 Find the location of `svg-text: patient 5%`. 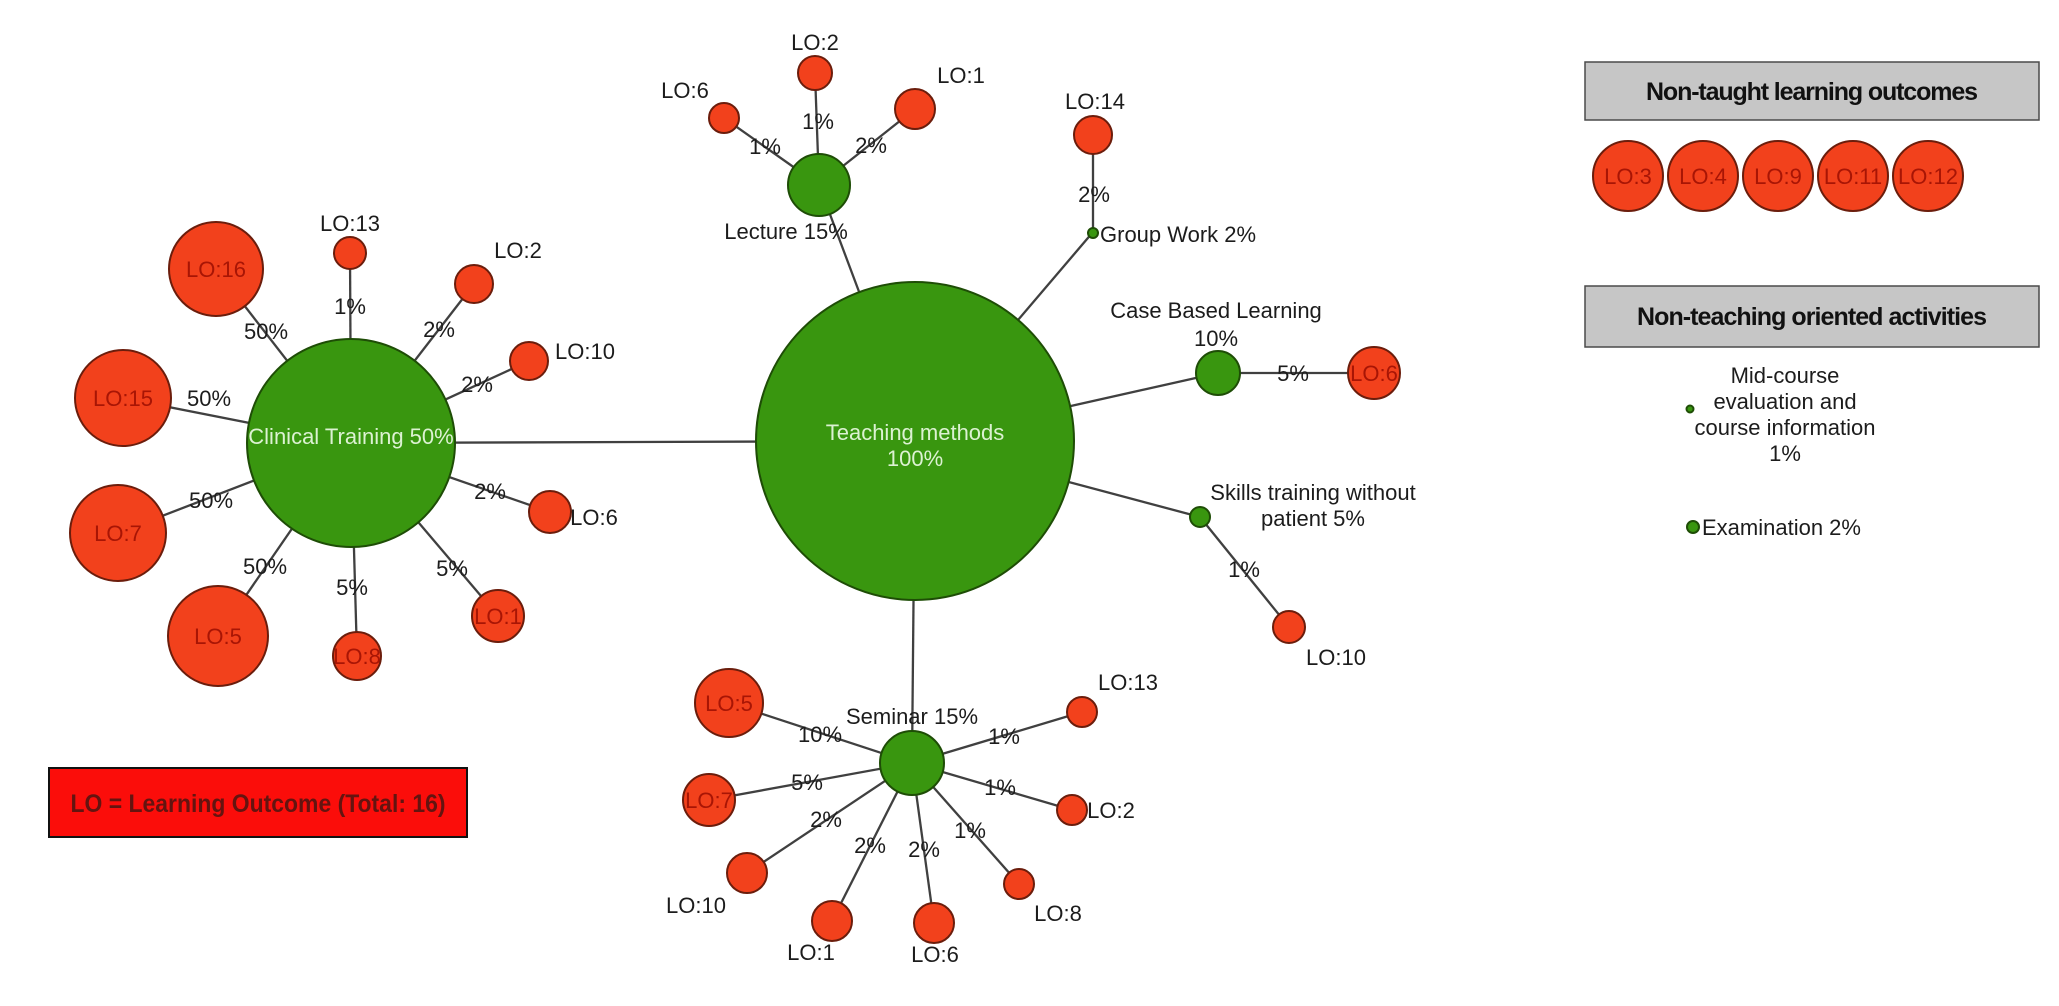

svg-text: patient 5% is located at coordinates (1313, 518).